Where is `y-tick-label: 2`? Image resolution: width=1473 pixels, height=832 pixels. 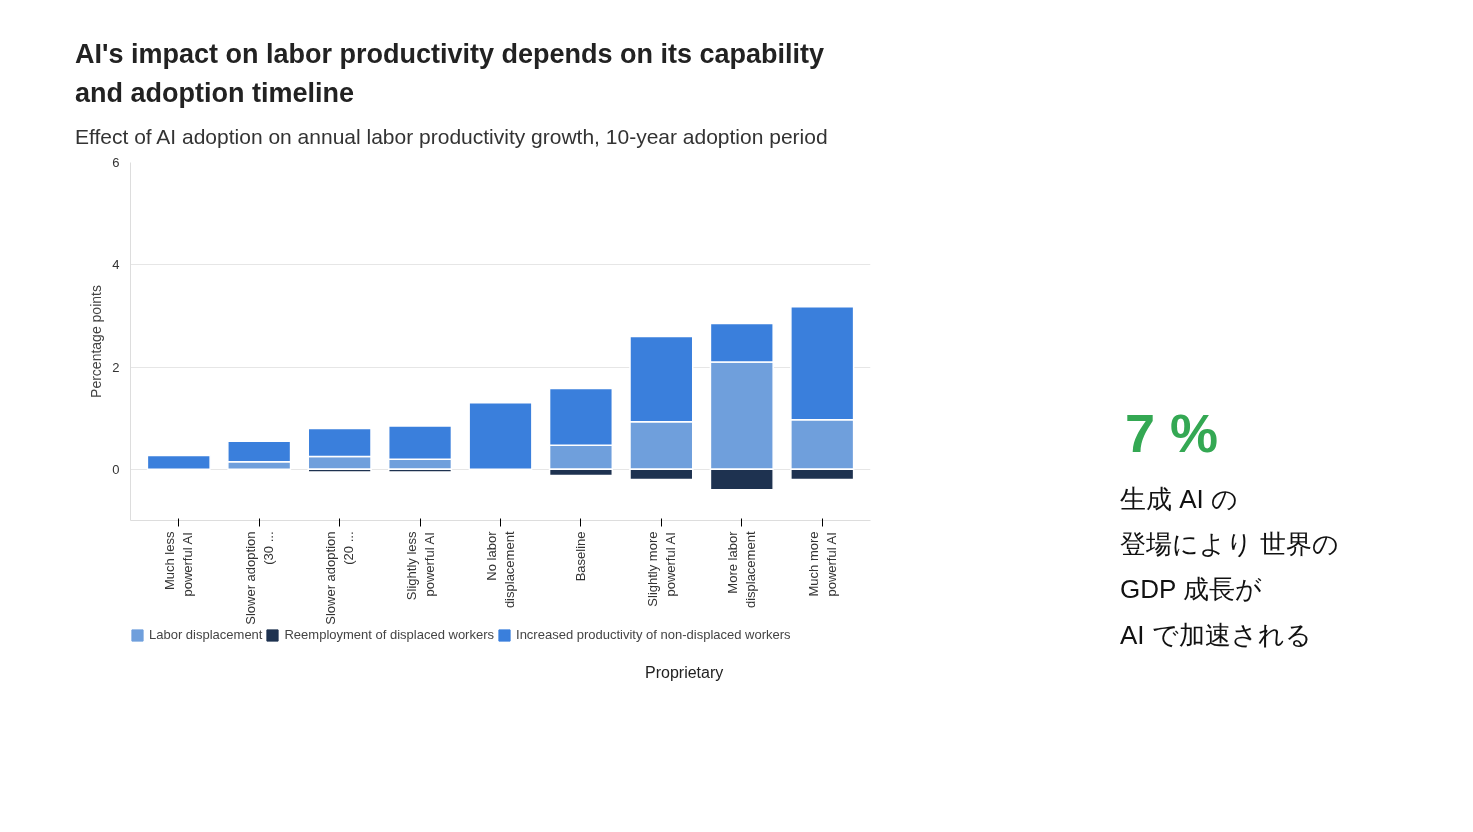 y-tick-label: 2 is located at coordinates (116, 367).